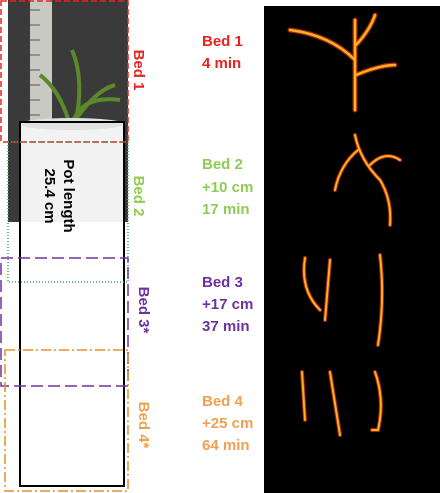  Describe the element at coordinates (227, 423) in the screenshot. I see `bed-text: +25 cm` at that location.